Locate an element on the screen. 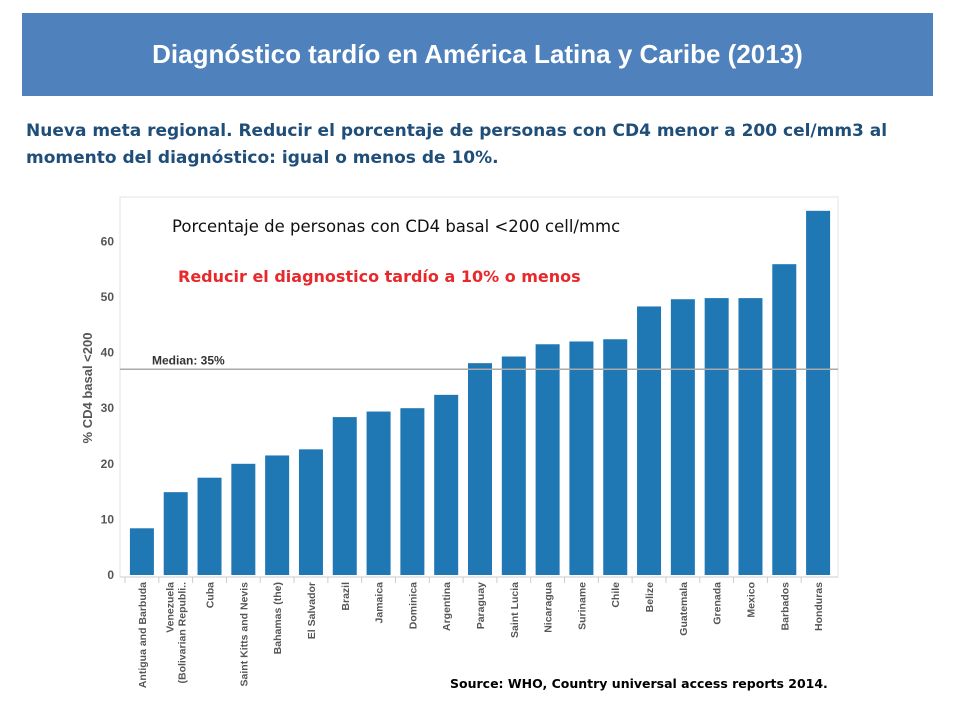 This screenshot has height=720, width=960. y-tick-label: 20 is located at coordinates (108, 464).